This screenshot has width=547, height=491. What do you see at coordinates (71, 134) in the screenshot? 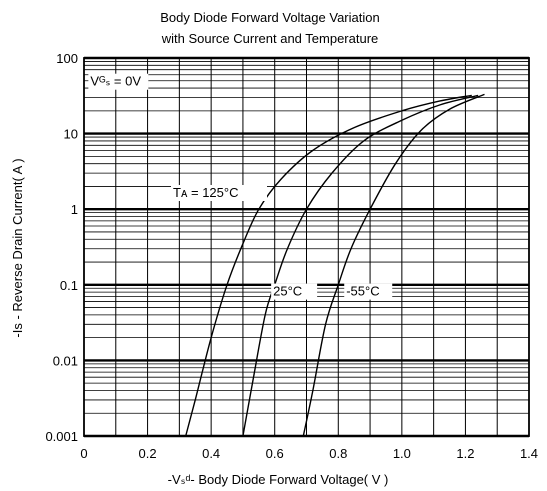
I see `y-tick-label: 10` at bounding box center [71, 134].